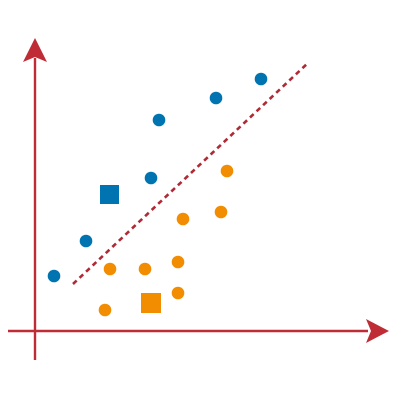 The height and width of the screenshot is (400, 403). Describe the element at coordinates (109, 194) in the screenshot. I see `blue-representative-square` at that location.